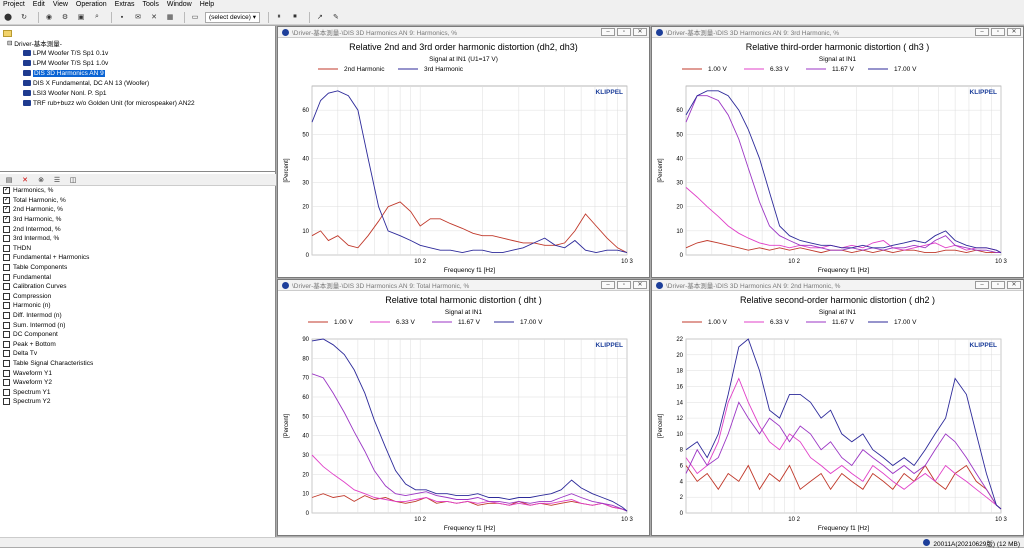 The width and height of the screenshot is (1024, 548). I want to click on search-icon: ⌕, so click(97, 16).